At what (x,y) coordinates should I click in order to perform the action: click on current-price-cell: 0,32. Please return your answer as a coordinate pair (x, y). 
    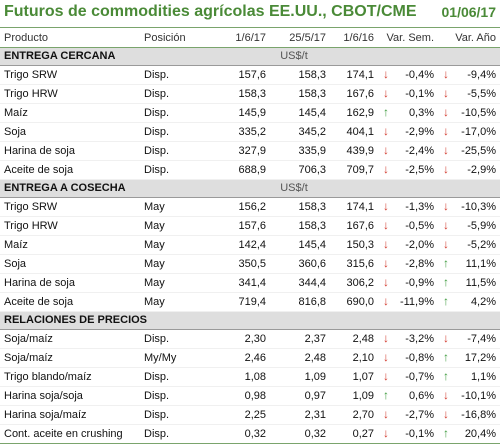
    Looking at the image, I should click on (240, 434).